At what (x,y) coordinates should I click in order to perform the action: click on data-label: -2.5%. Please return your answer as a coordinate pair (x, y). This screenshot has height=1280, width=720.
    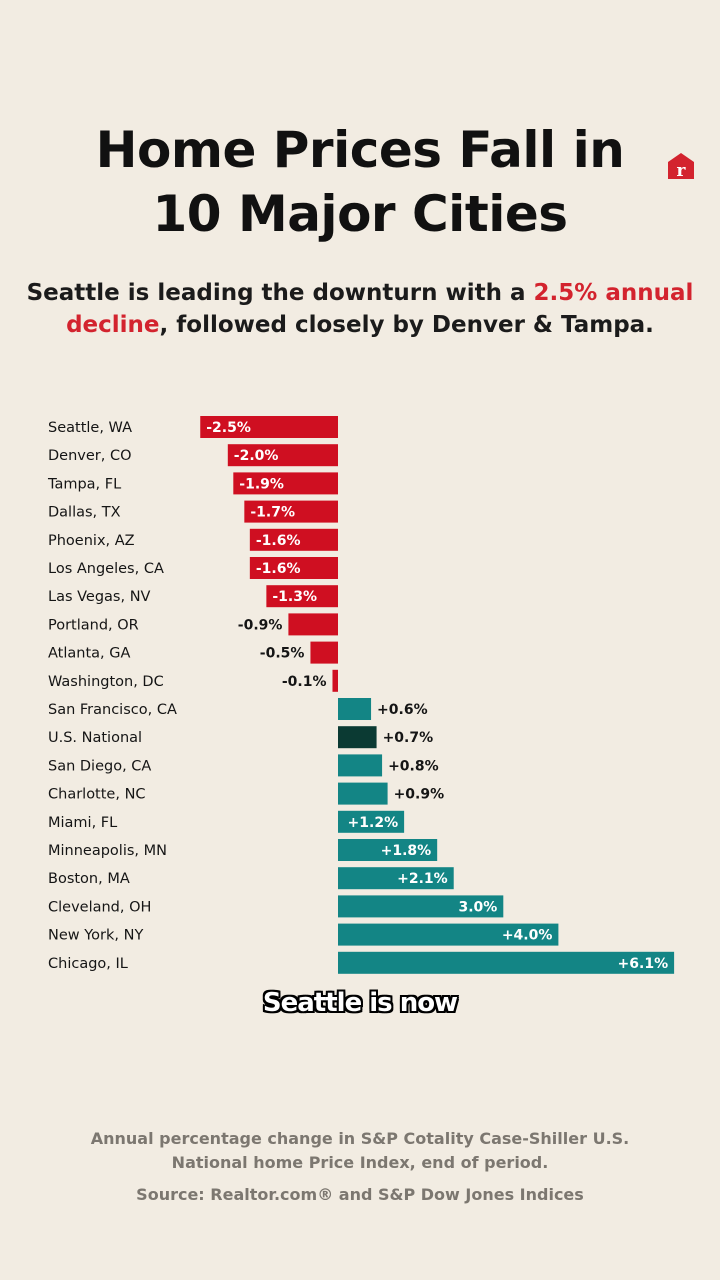
    Looking at the image, I should click on (228, 428).